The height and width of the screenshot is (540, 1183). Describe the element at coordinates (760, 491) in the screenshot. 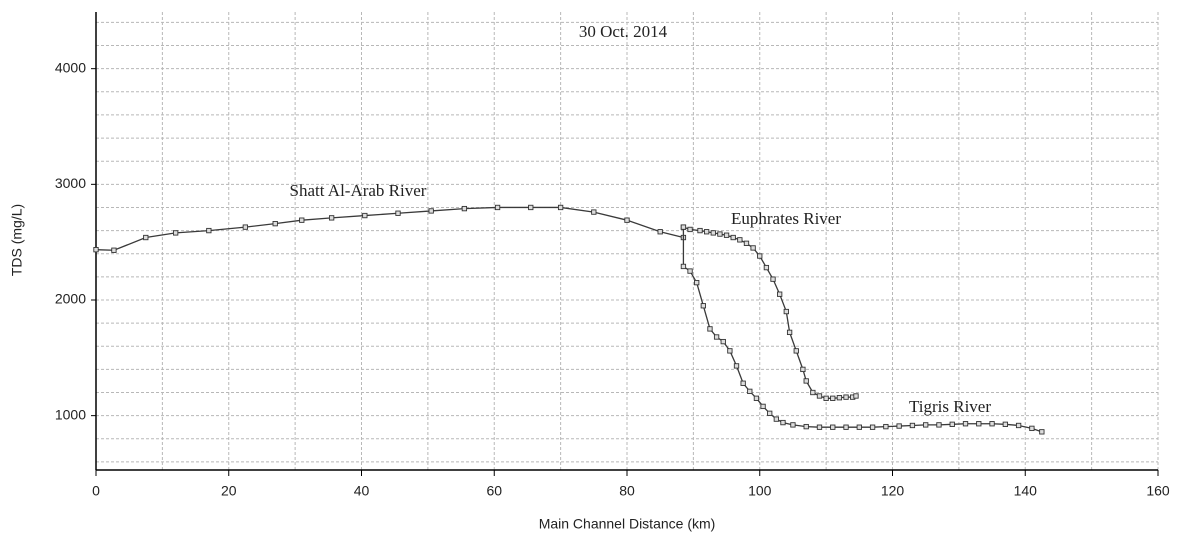

I see `x-tick-label: 100` at that location.